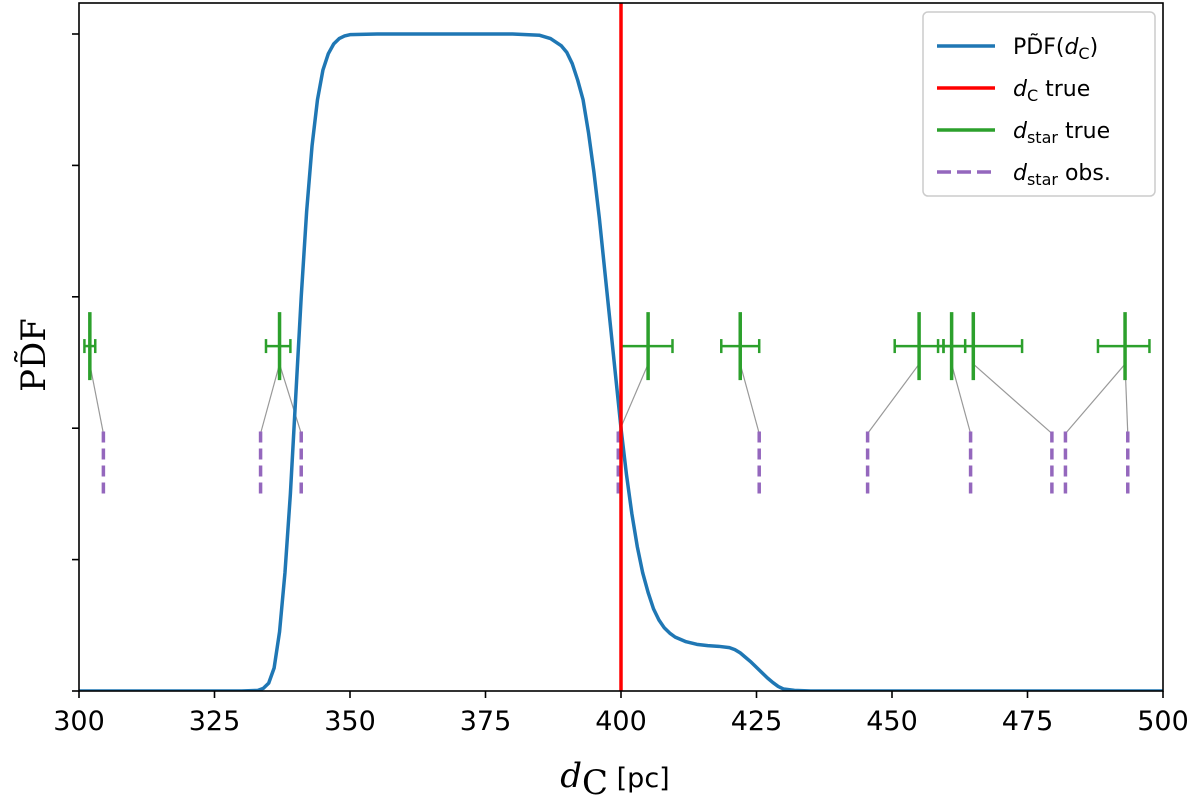 The image size is (1200, 805). What do you see at coordinates (215, 721) in the screenshot?
I see `x-tick-label: 325` at bounding box center [215, 721].